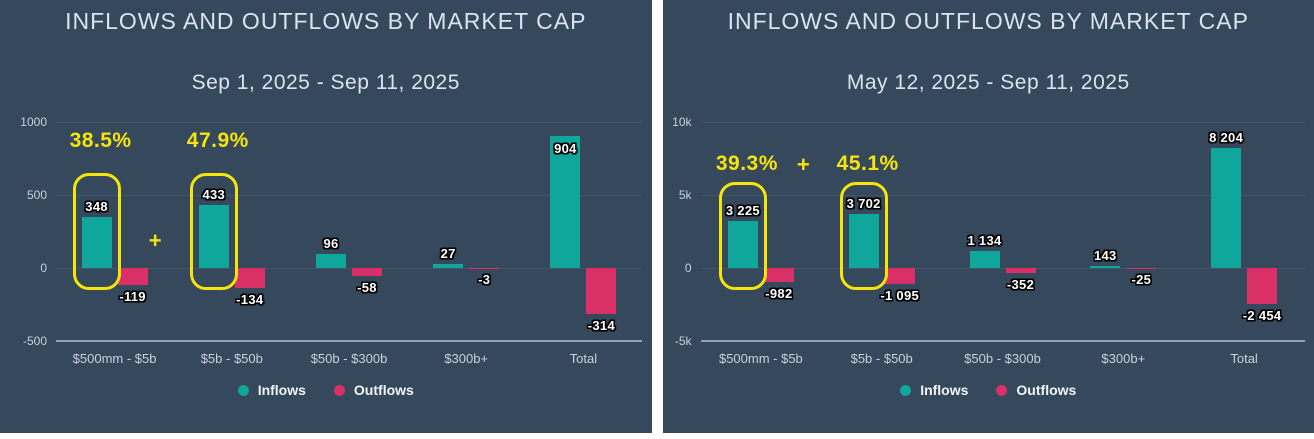  Describe the element at coordinates (250, 299) in the screenshot. I see `outflow-value-label: -134` at that location.